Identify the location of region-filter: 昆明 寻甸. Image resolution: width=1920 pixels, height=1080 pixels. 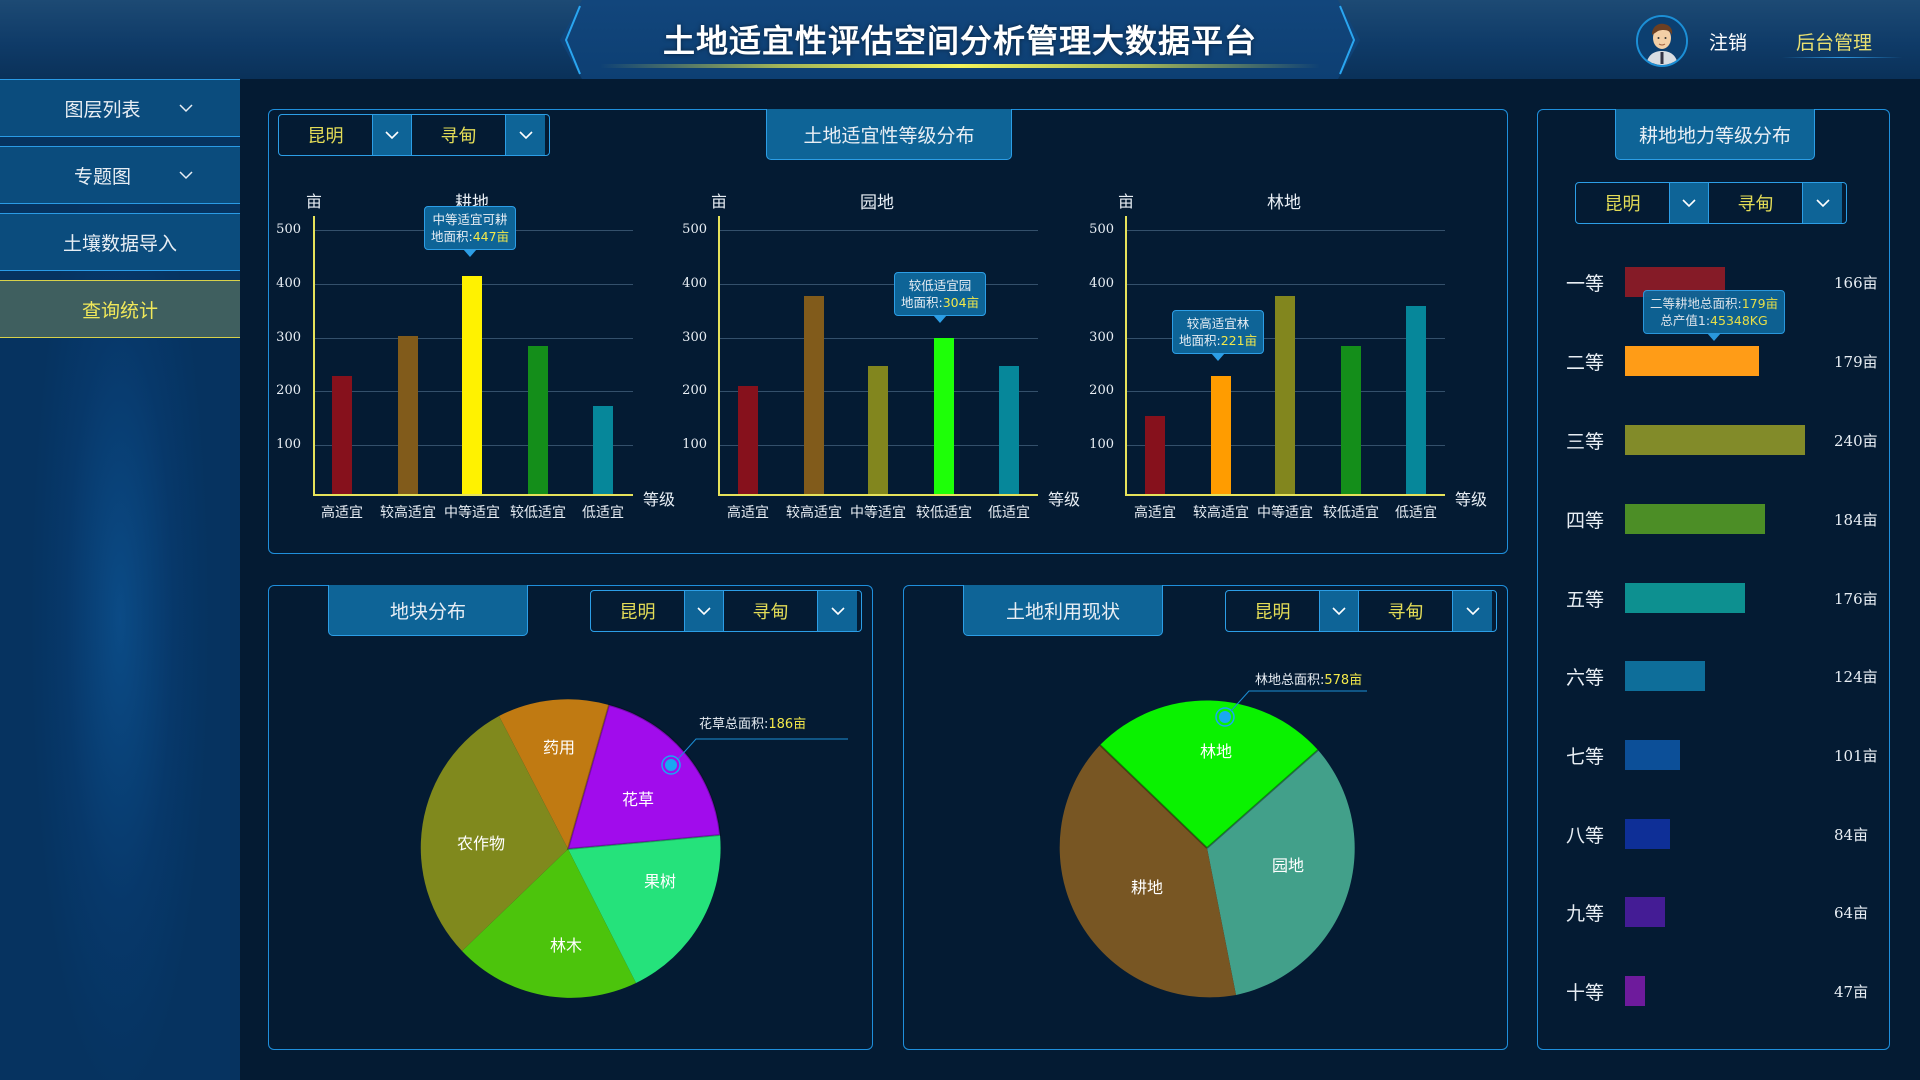
(1361, 611).